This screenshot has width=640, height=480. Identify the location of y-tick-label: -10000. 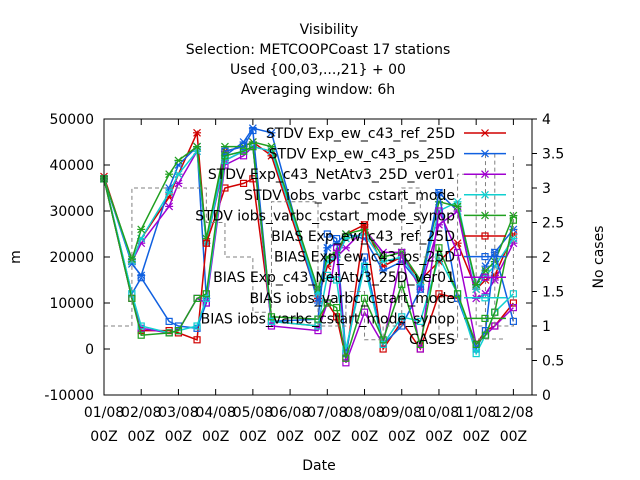
(69, 396).